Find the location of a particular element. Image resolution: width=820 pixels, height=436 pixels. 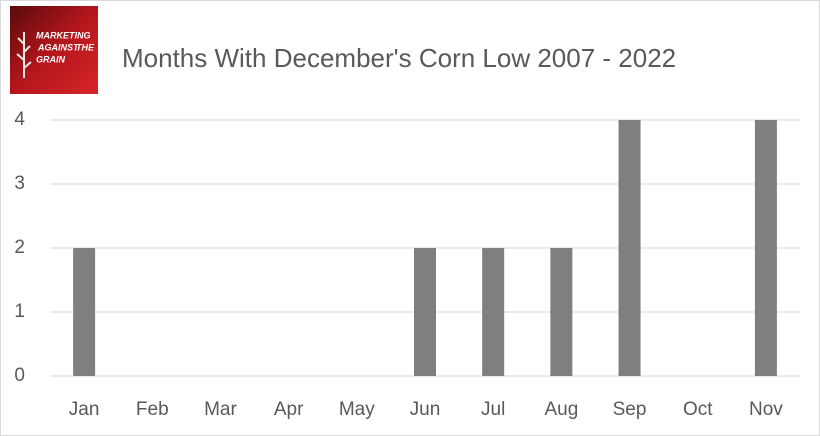

logo-text: MARKETING is located at coordinates (63, 35).